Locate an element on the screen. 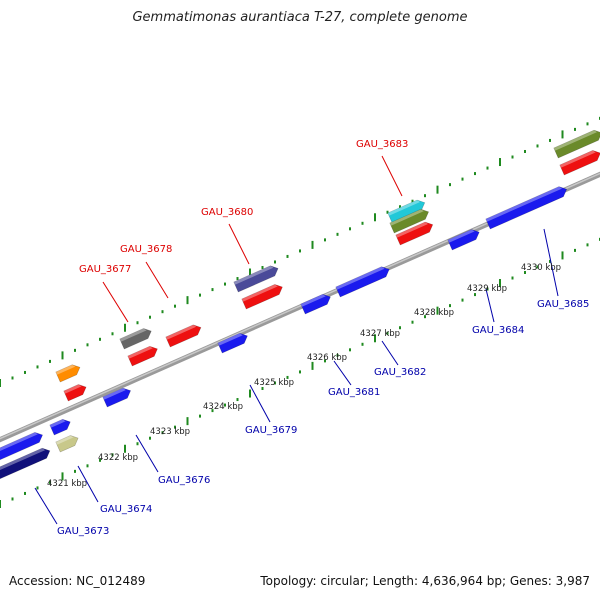 Image resolution: width=600 pixels, height=600 pixels. gene-label: GAU_3683 is located at coordinates (382, 144).